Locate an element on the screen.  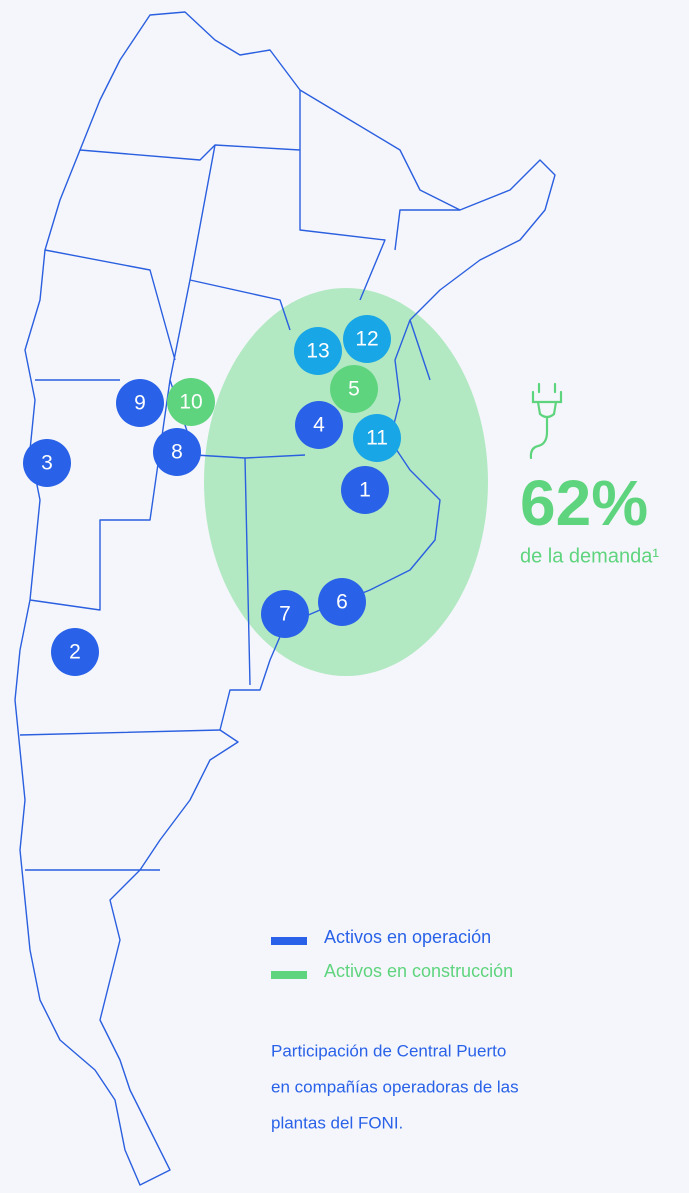
note-line: Participación de Central Puerto is located at coordinates (388, 1050).